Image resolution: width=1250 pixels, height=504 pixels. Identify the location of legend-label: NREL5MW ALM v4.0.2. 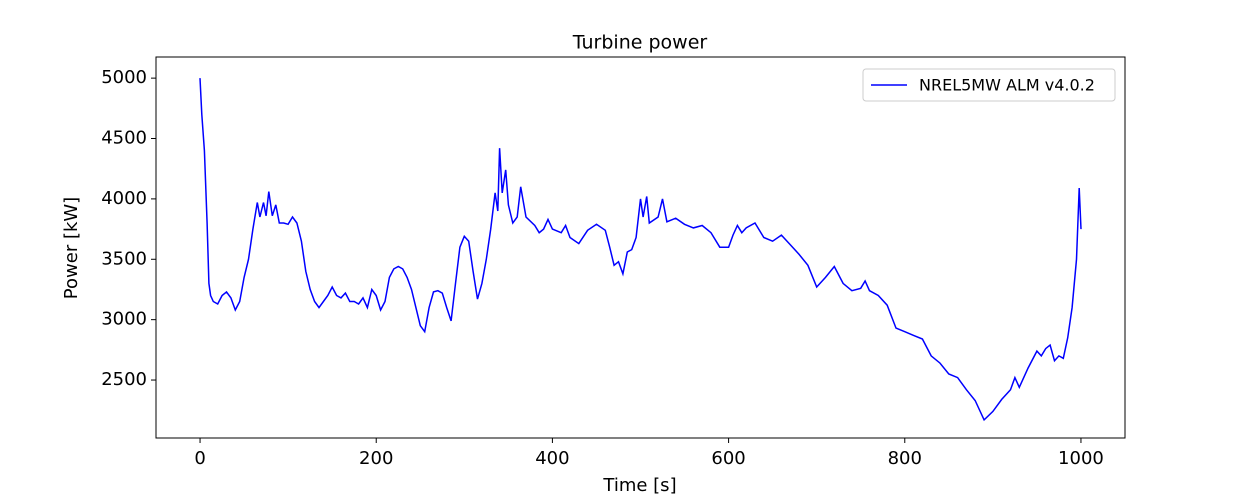
(1007, 85).